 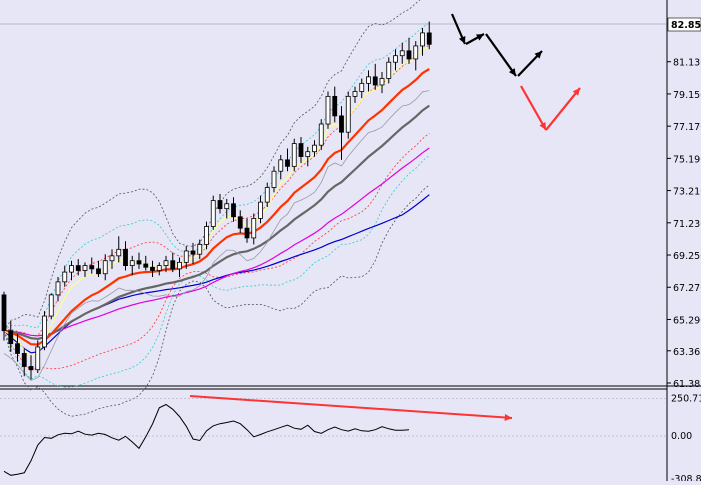 I want to click on price-tick-label: 67.270, so click(x=687, y=288).